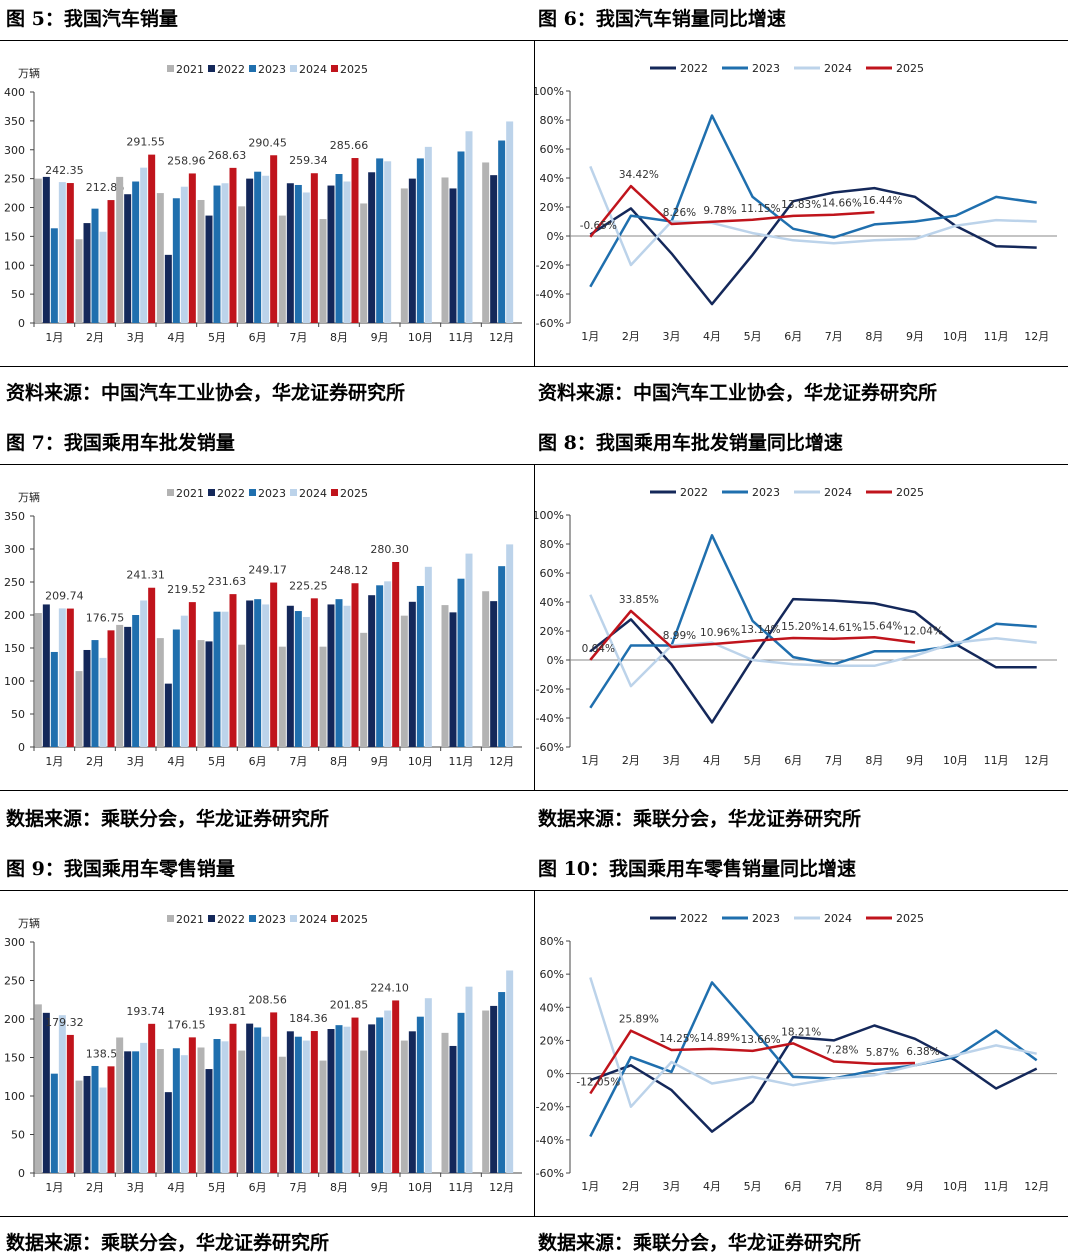 The width and height of the screenshot is (1068, 1260). What do you see at coordinates (671, 760) in the screenshot?
I see `x-tick-label: 3月` at bounding box center [671, 760].